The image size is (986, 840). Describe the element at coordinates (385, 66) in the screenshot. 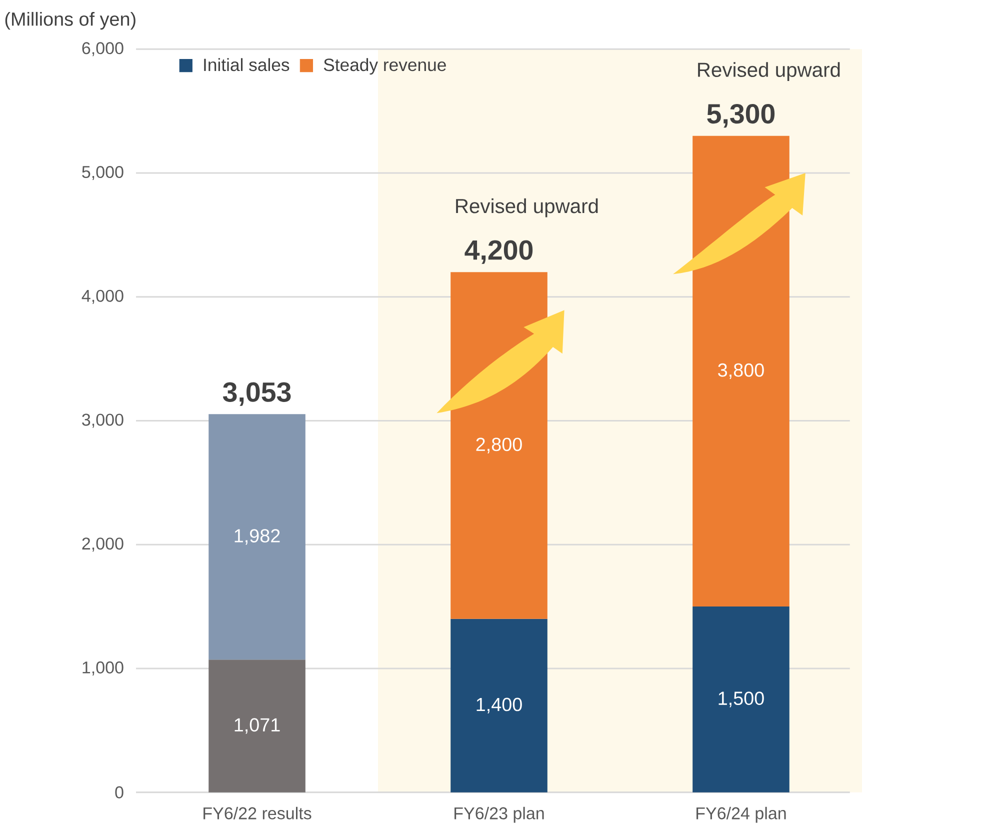

I see `legend-label: Steady revenue` at that location.